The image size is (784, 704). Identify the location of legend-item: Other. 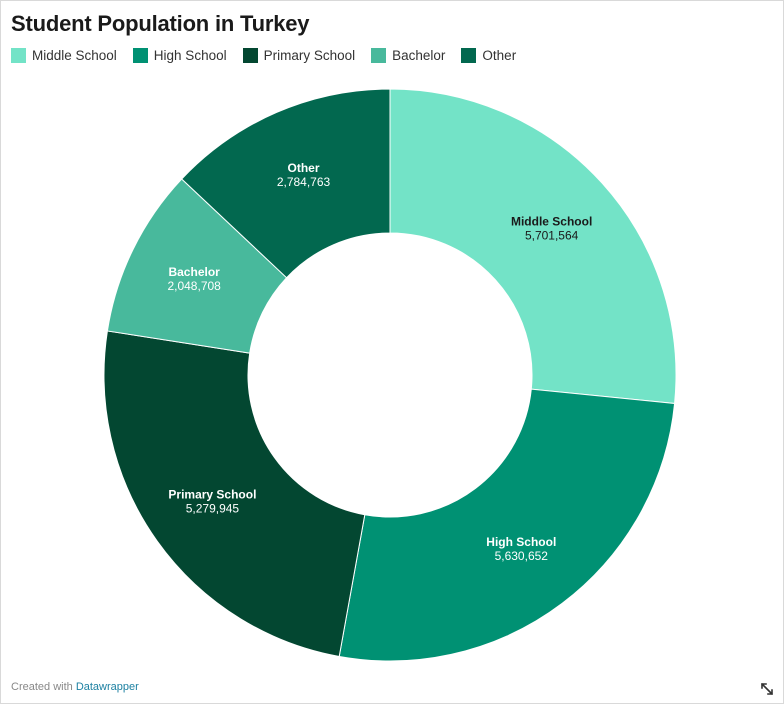
(488, 55).